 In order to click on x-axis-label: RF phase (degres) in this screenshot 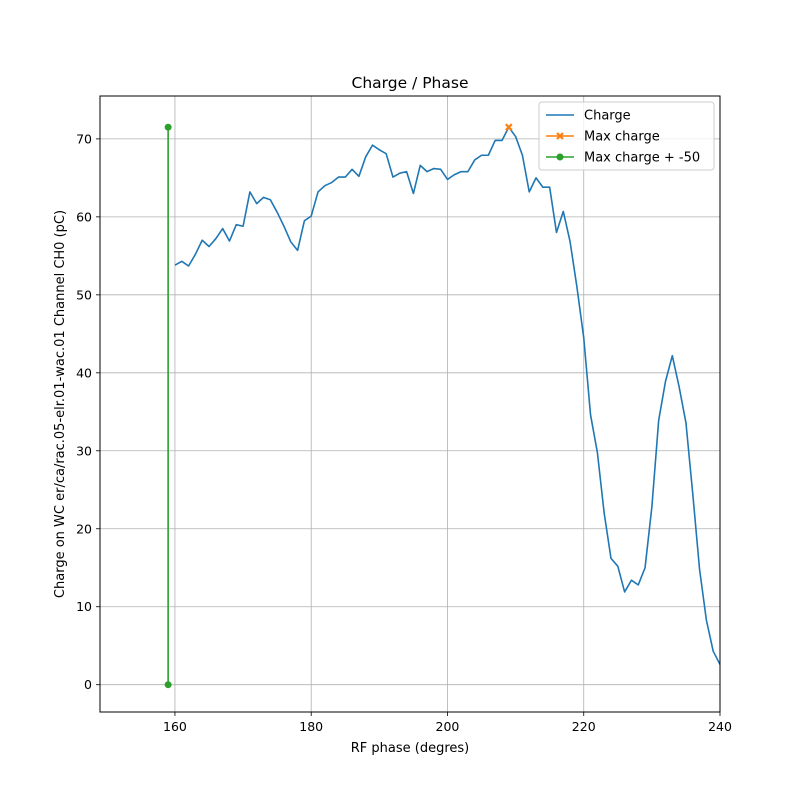, I will do `click(410, 748)`.